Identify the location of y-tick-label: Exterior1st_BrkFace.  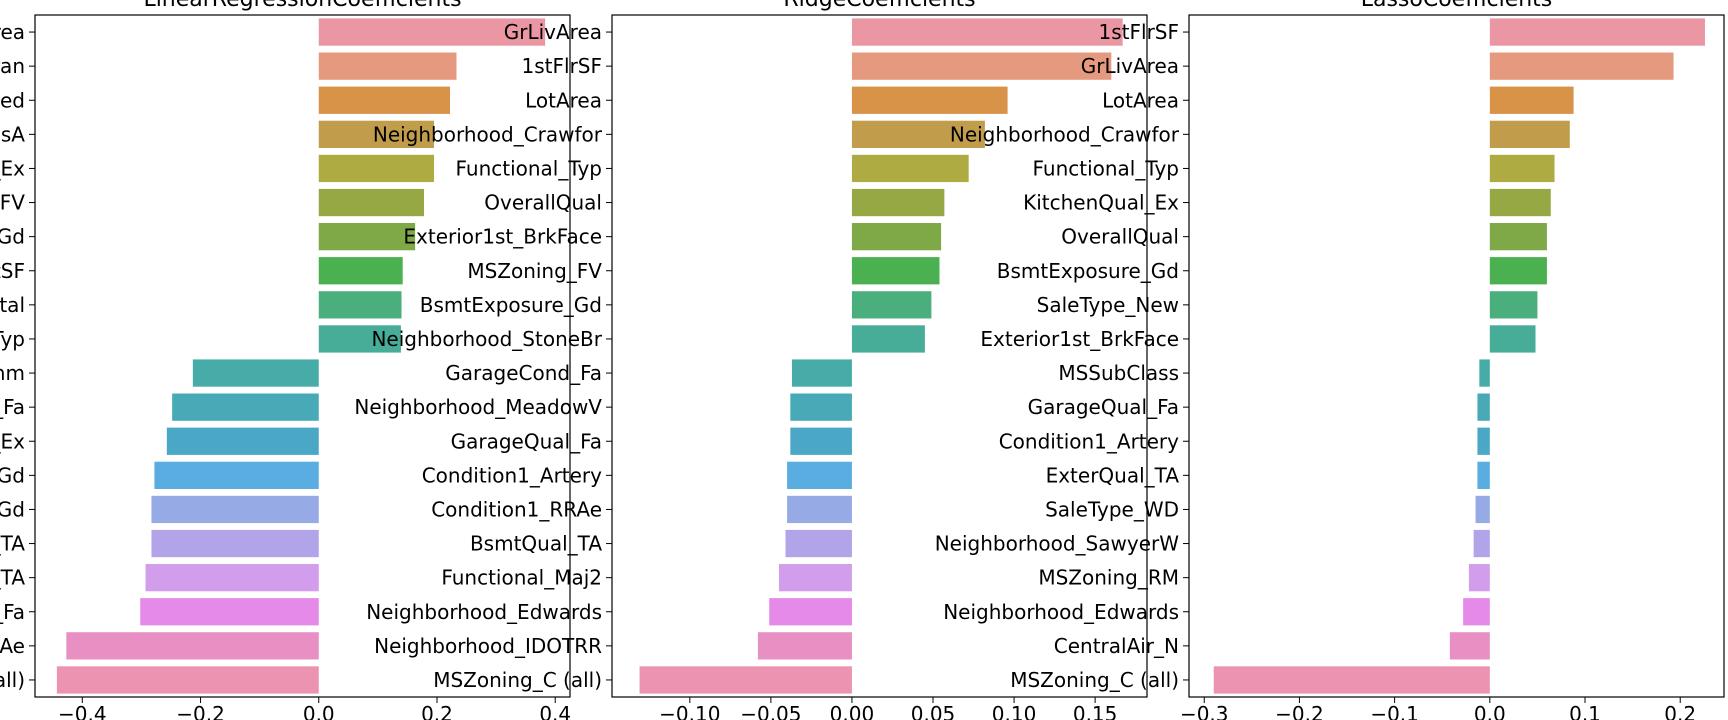
(1079, 339).